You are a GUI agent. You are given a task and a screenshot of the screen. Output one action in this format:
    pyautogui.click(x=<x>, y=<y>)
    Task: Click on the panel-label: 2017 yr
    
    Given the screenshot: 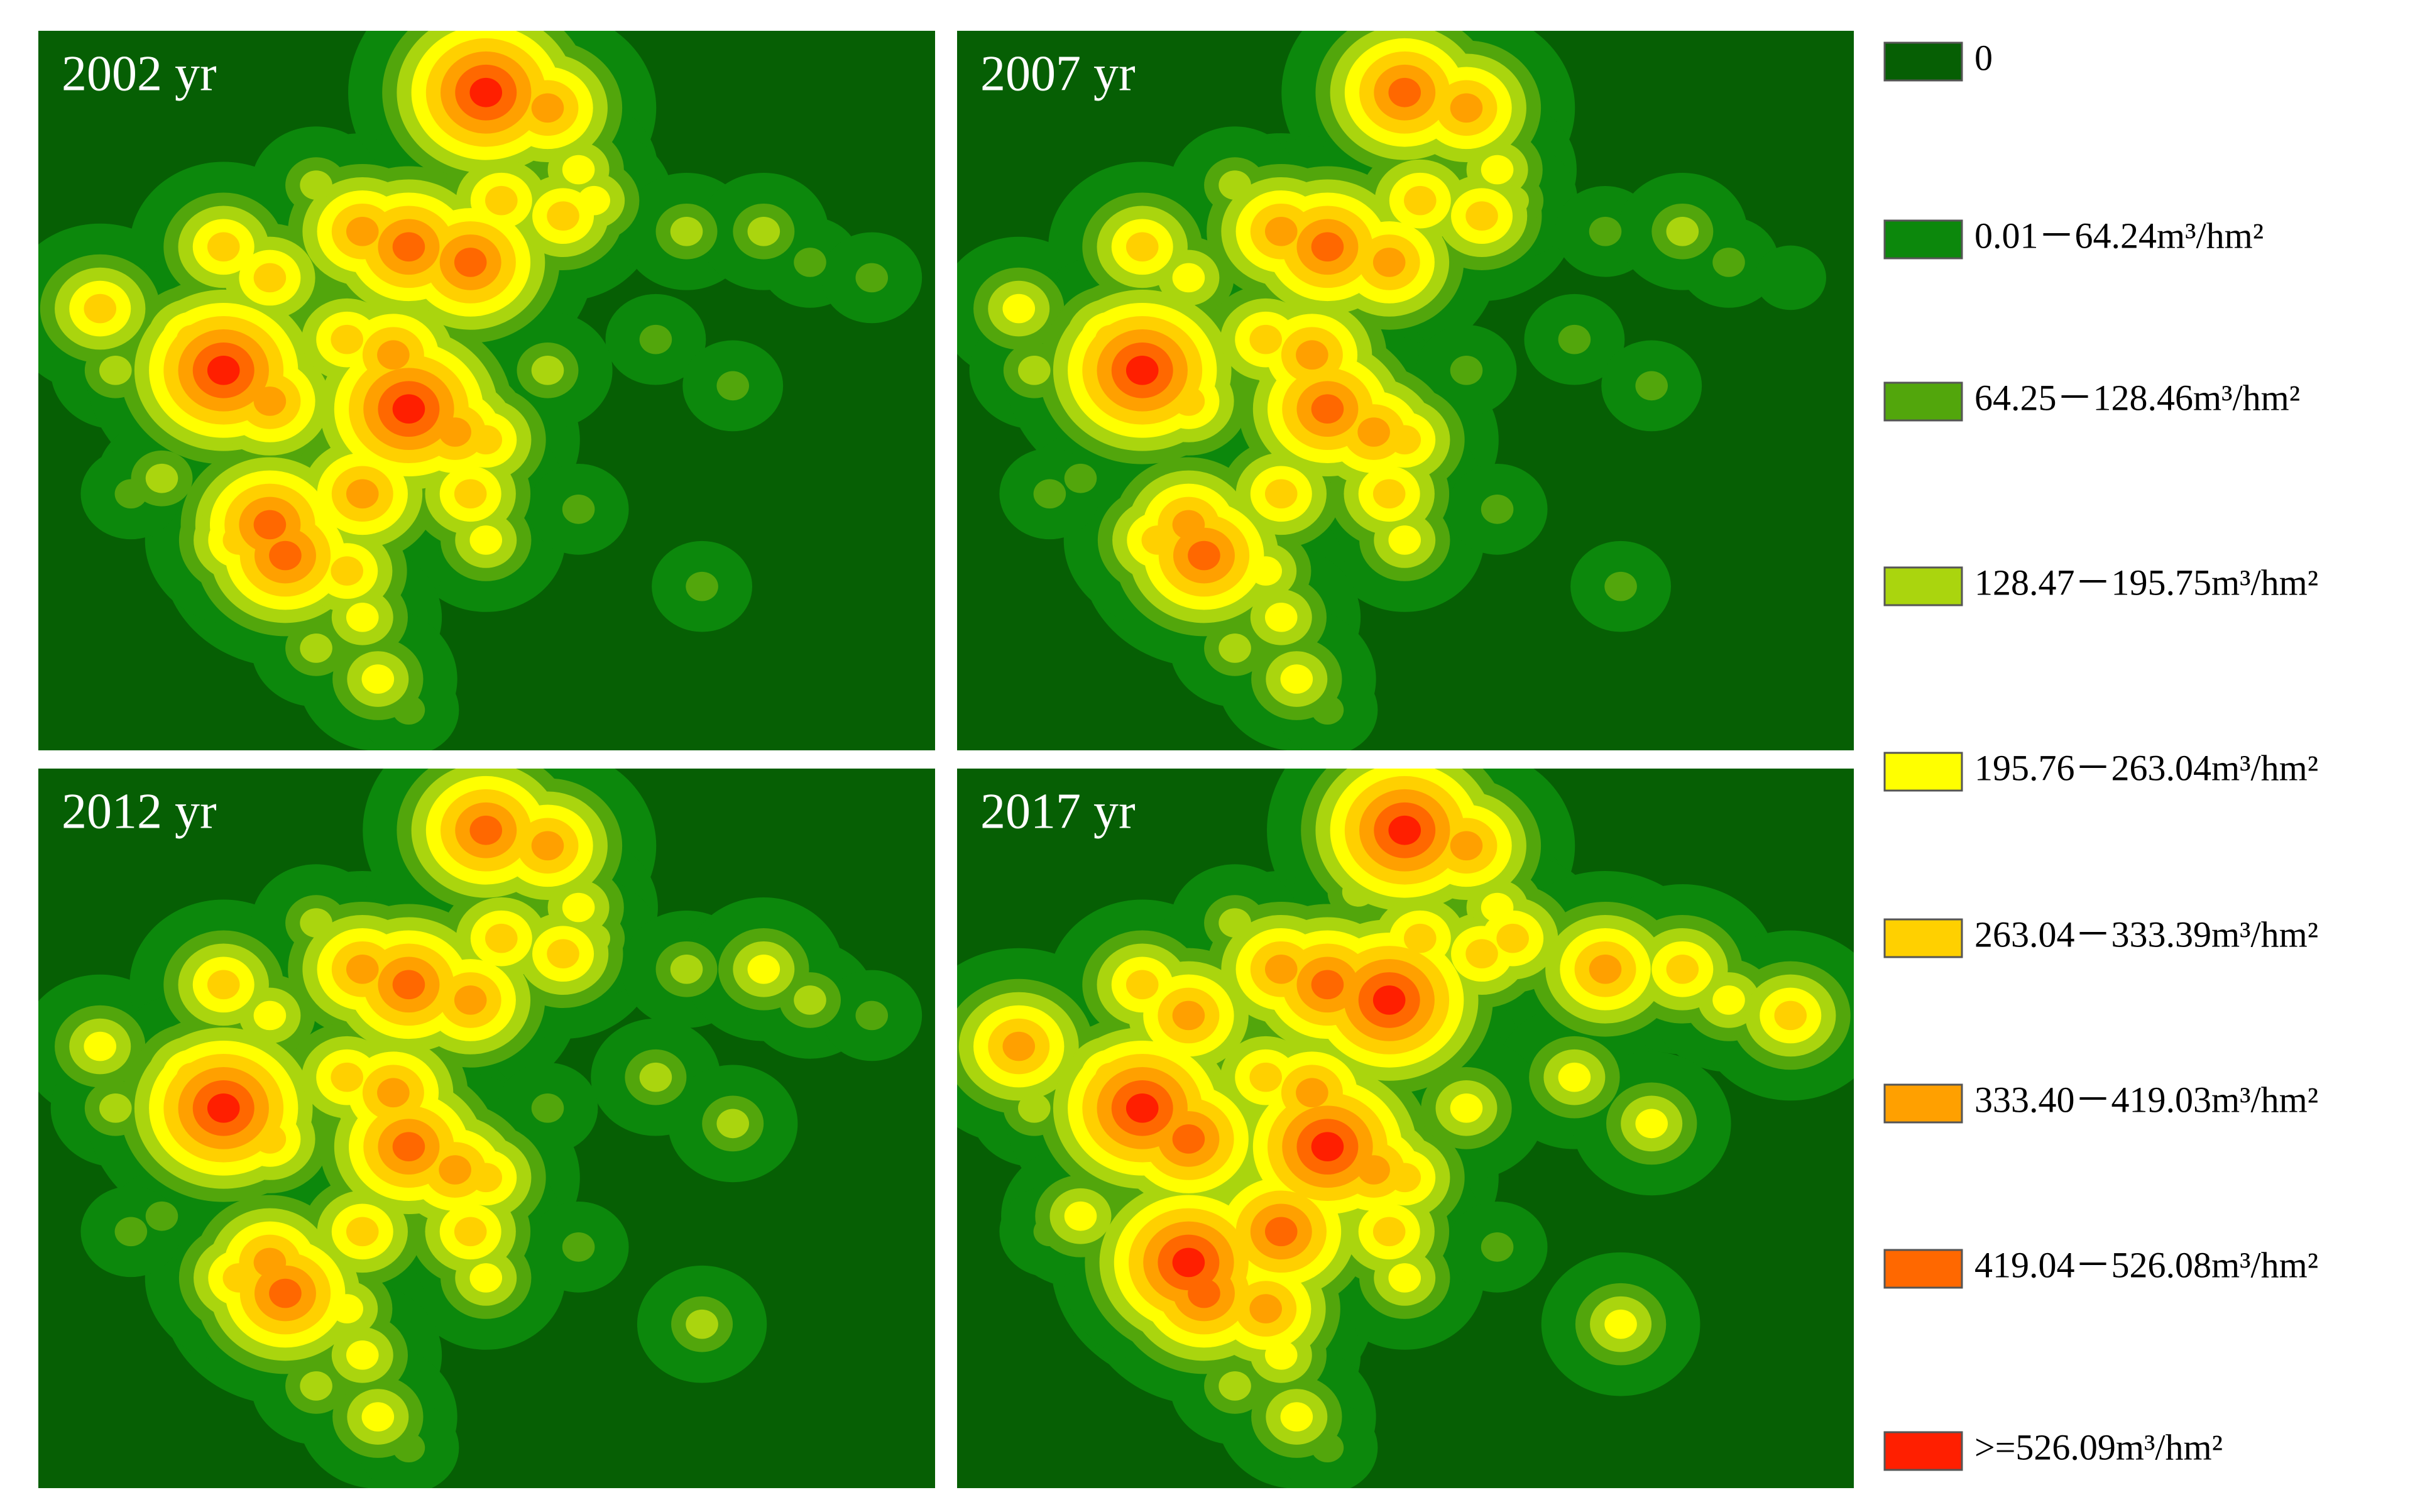 What is the action you would take?
    pyautogui.click(x=1058, y=811)
    